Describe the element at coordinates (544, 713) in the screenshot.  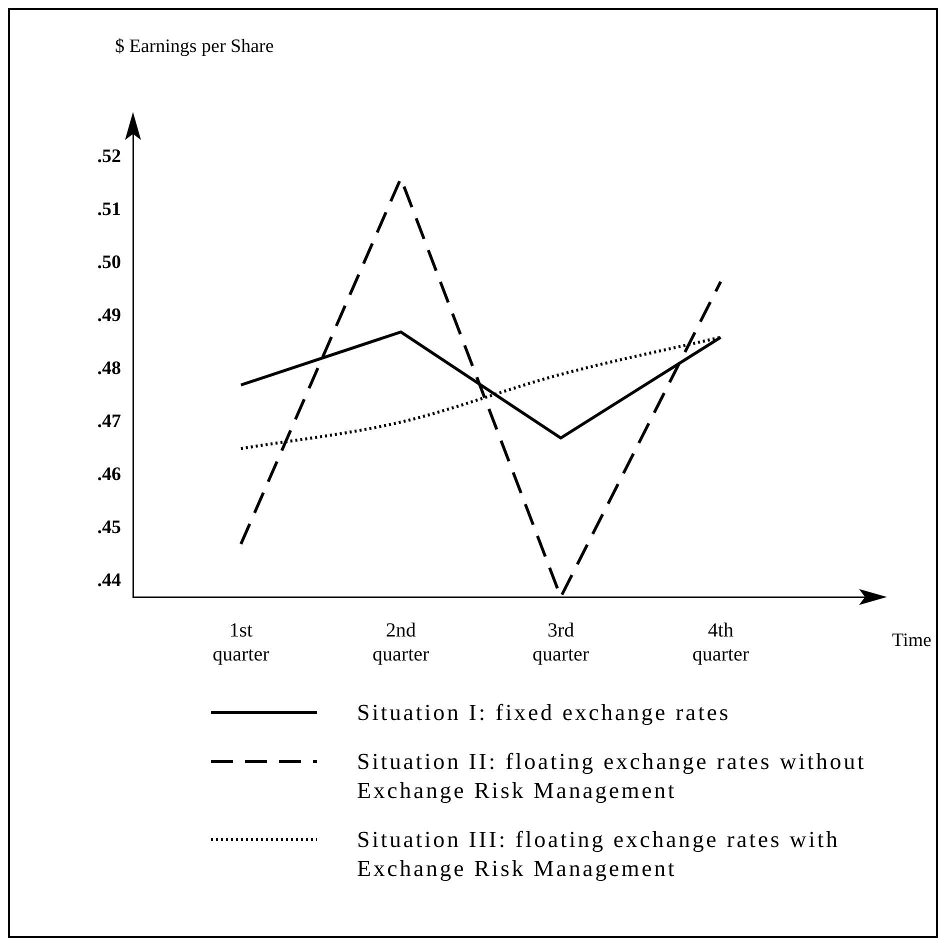
I see `legend-label: Situation I: fixed exchange rates` at that location.